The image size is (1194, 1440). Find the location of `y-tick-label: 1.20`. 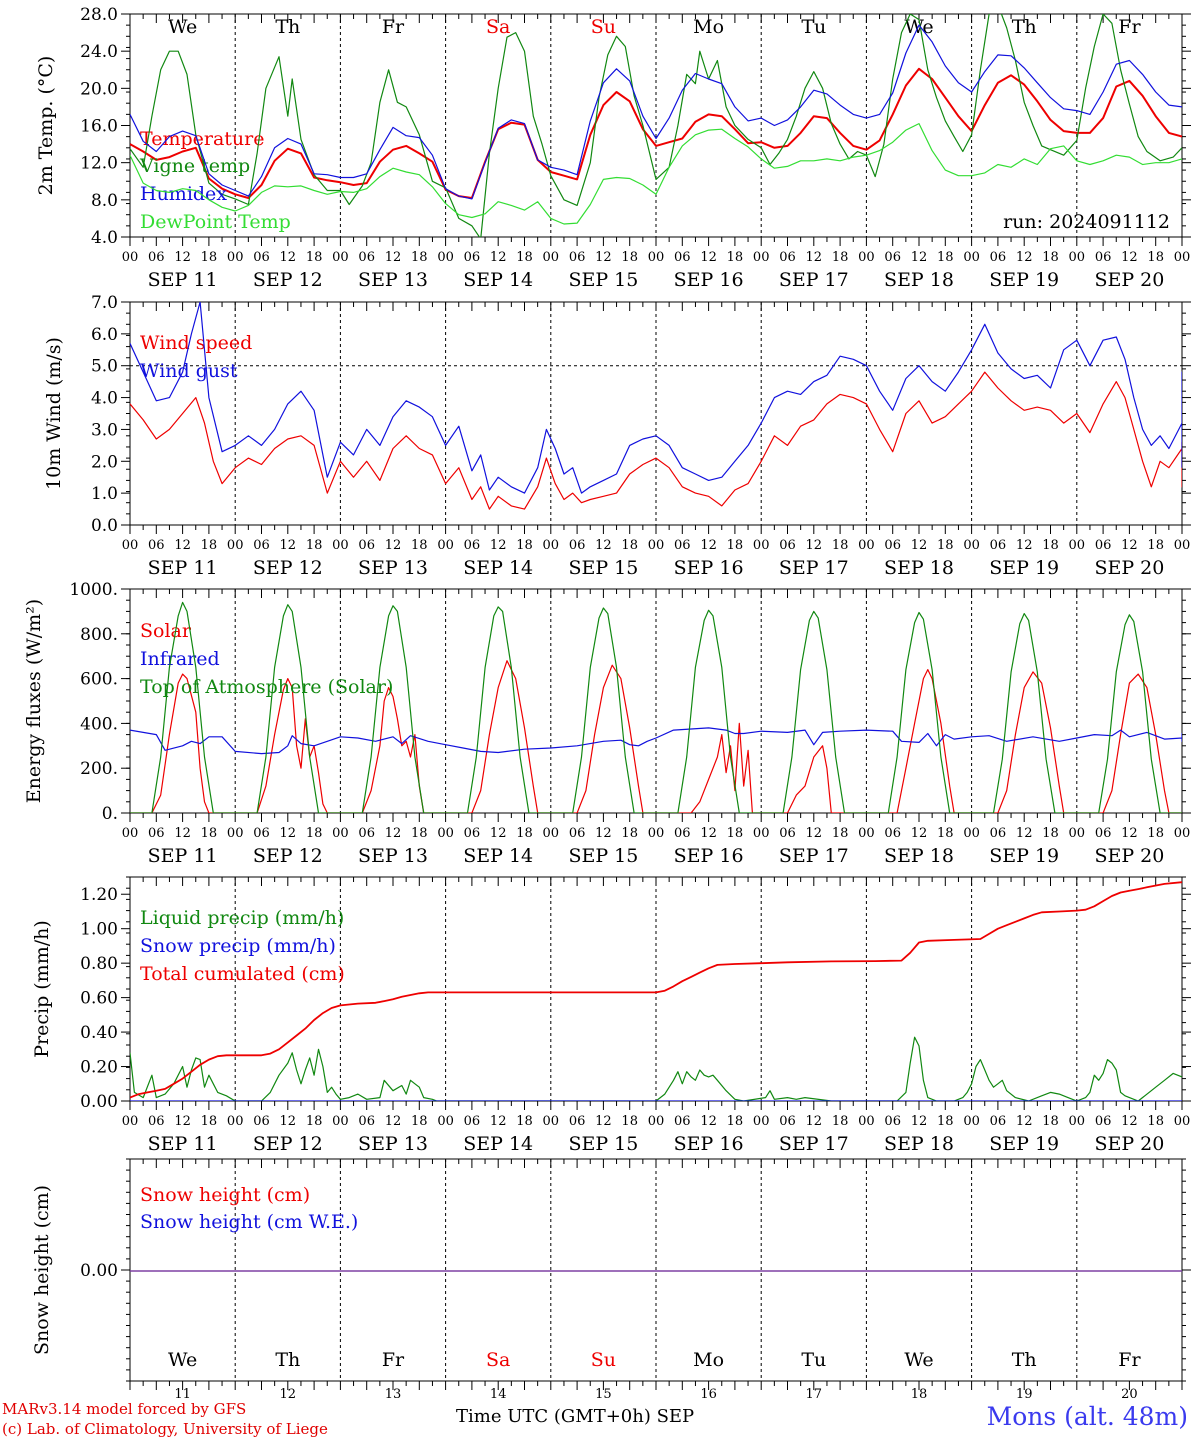

y-tick-label: 1.20 is located at coordinates (99, 895).